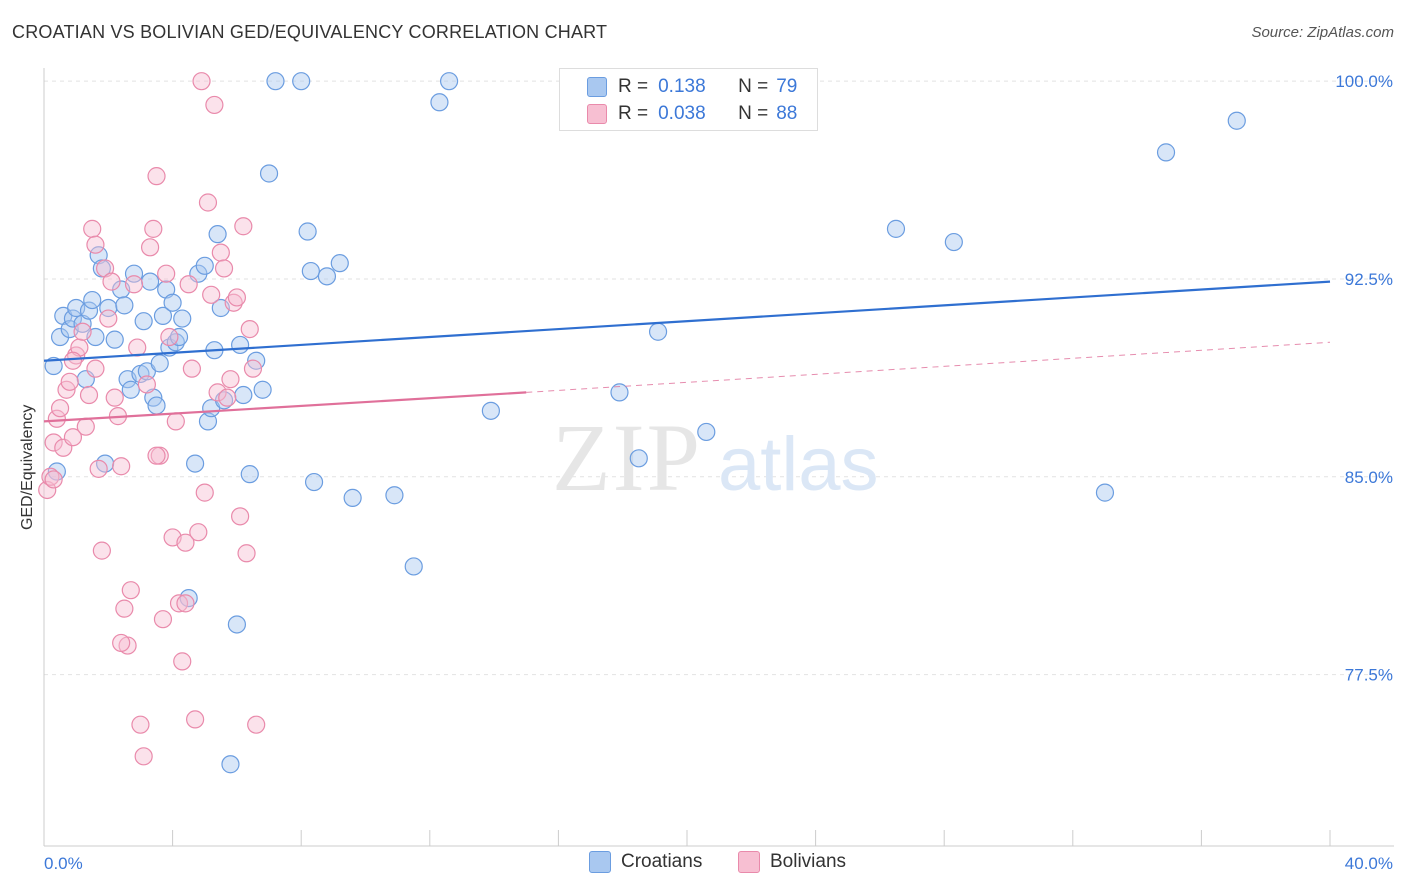 The width and height of the screenshot is (1406, 892). I want to click on croatians-r-label: R =, so click(633, 86).